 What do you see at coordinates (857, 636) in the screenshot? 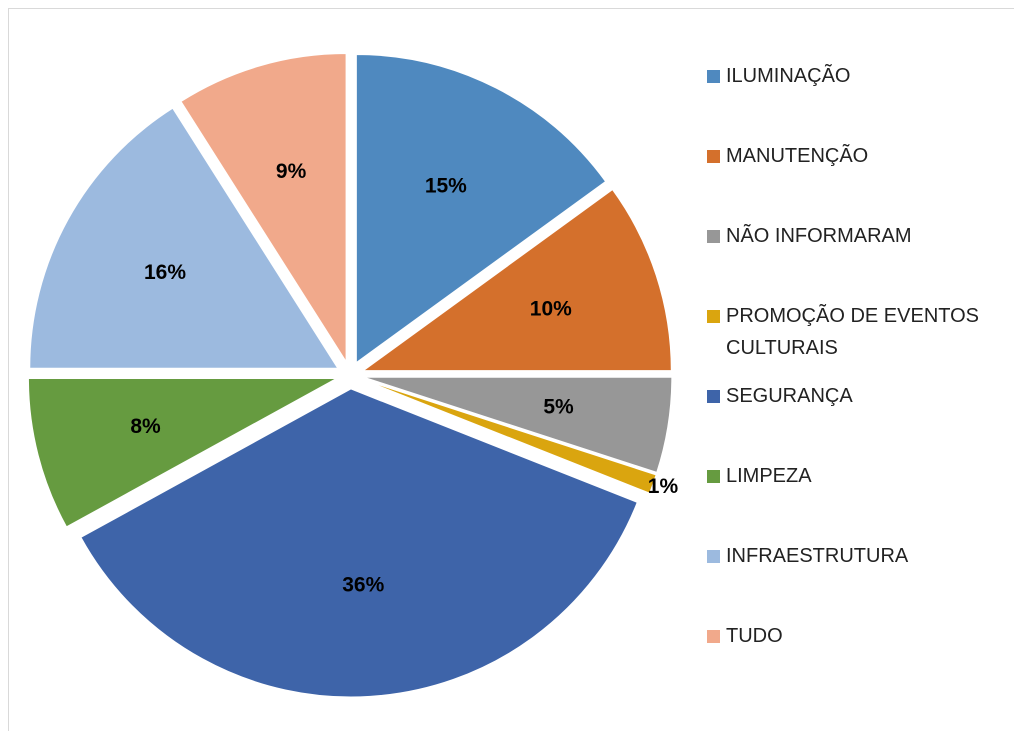
I see `legend-item: TUDO` at bounding box center [857, 636].